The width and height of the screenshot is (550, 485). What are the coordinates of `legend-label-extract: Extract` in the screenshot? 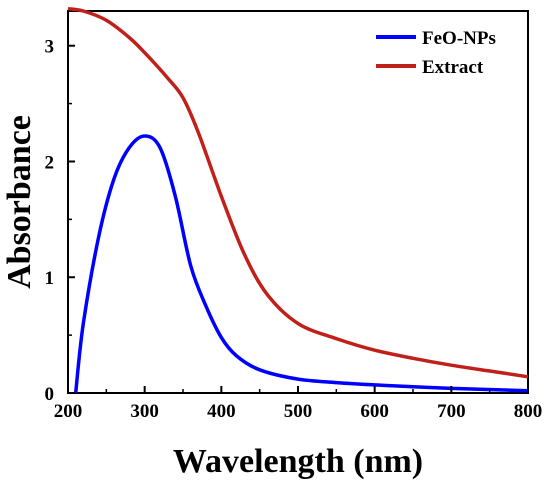 It's located at (453, 67).